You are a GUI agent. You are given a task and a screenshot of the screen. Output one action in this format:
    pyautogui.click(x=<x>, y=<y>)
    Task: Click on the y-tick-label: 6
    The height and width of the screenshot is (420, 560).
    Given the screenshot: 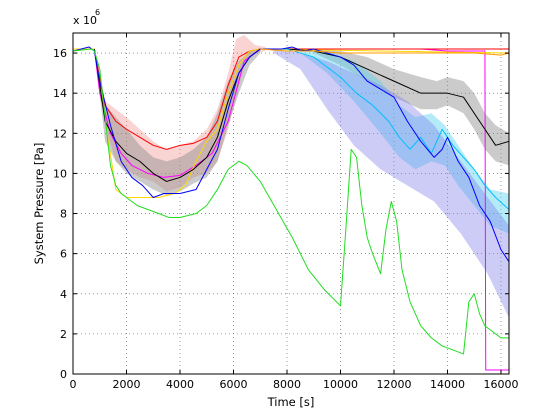 What is the action you would take?
    pyautogui.click(x=63, y=254)
    